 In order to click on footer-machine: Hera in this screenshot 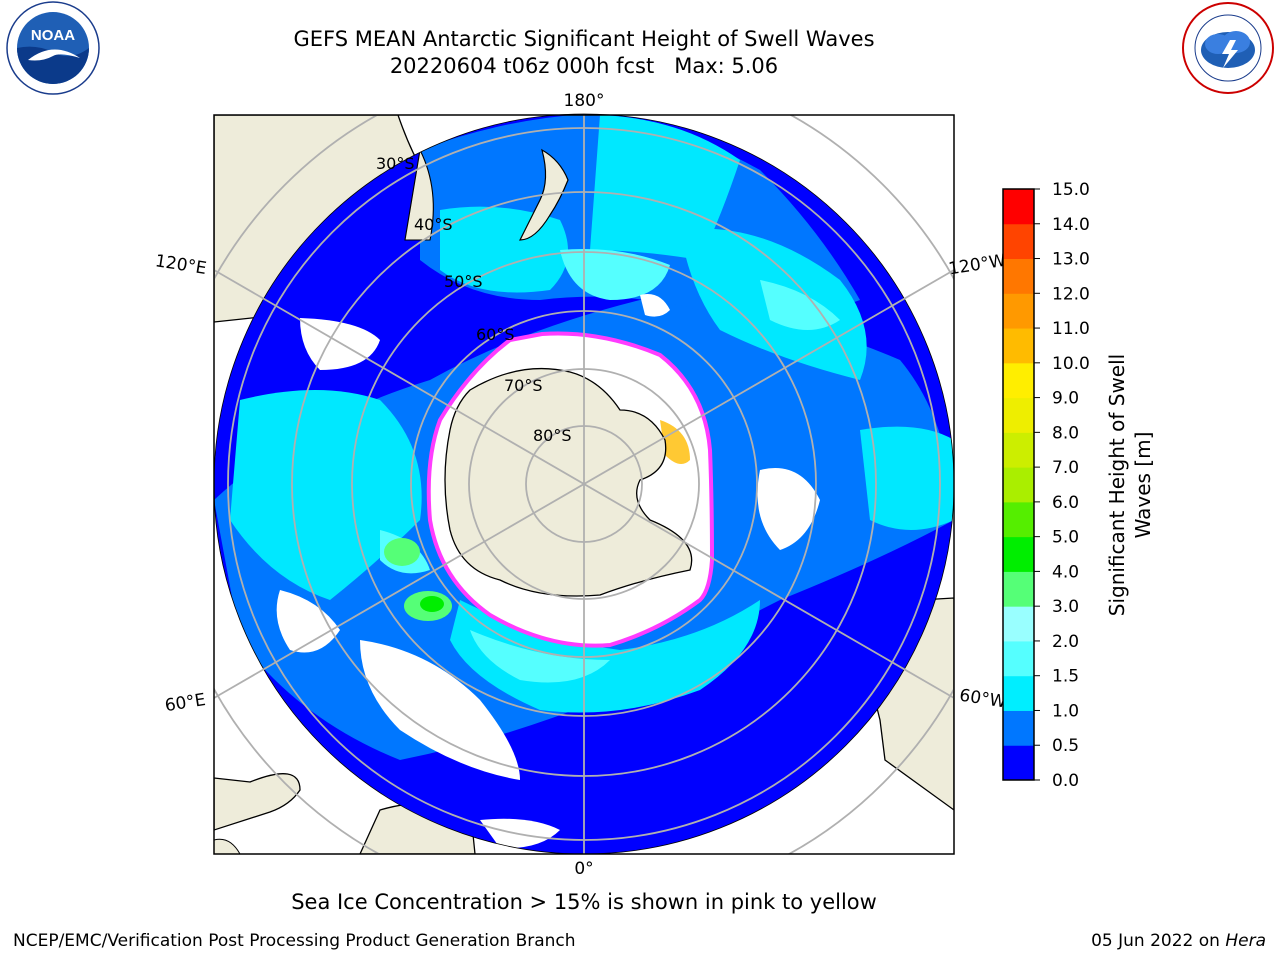, I will do `click(1245, 941)`.